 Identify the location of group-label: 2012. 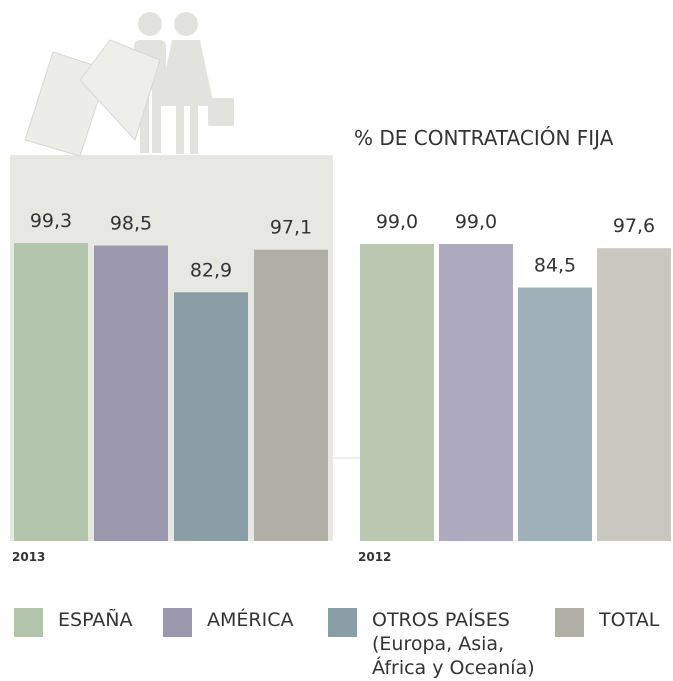
(374, 557).